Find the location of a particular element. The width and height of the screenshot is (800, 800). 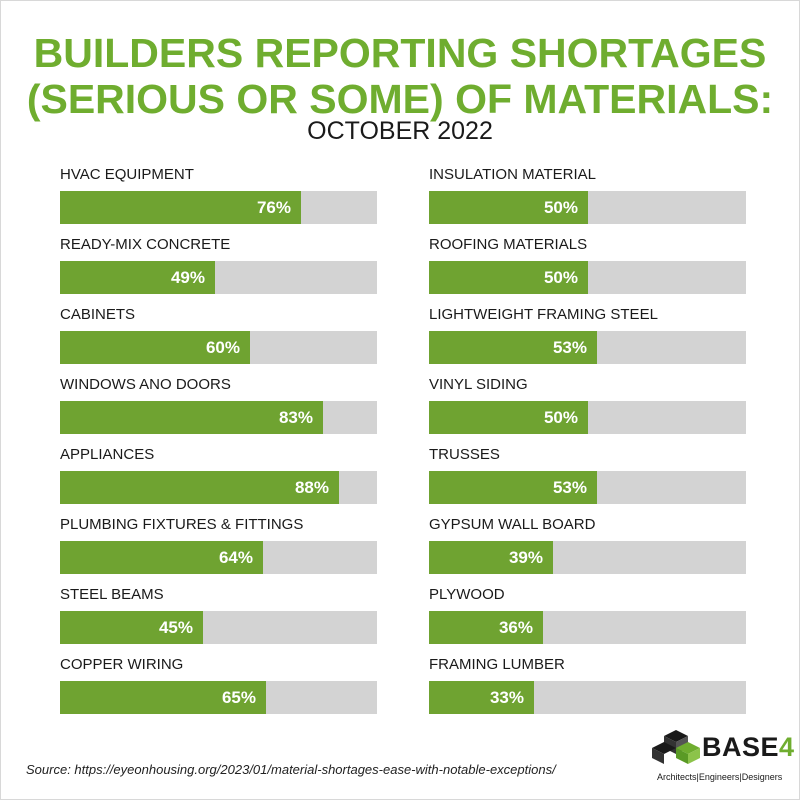

bar-item: LIGHTWEIGHT FRAMING STEEL 53% is located at coordinates (587, 338).